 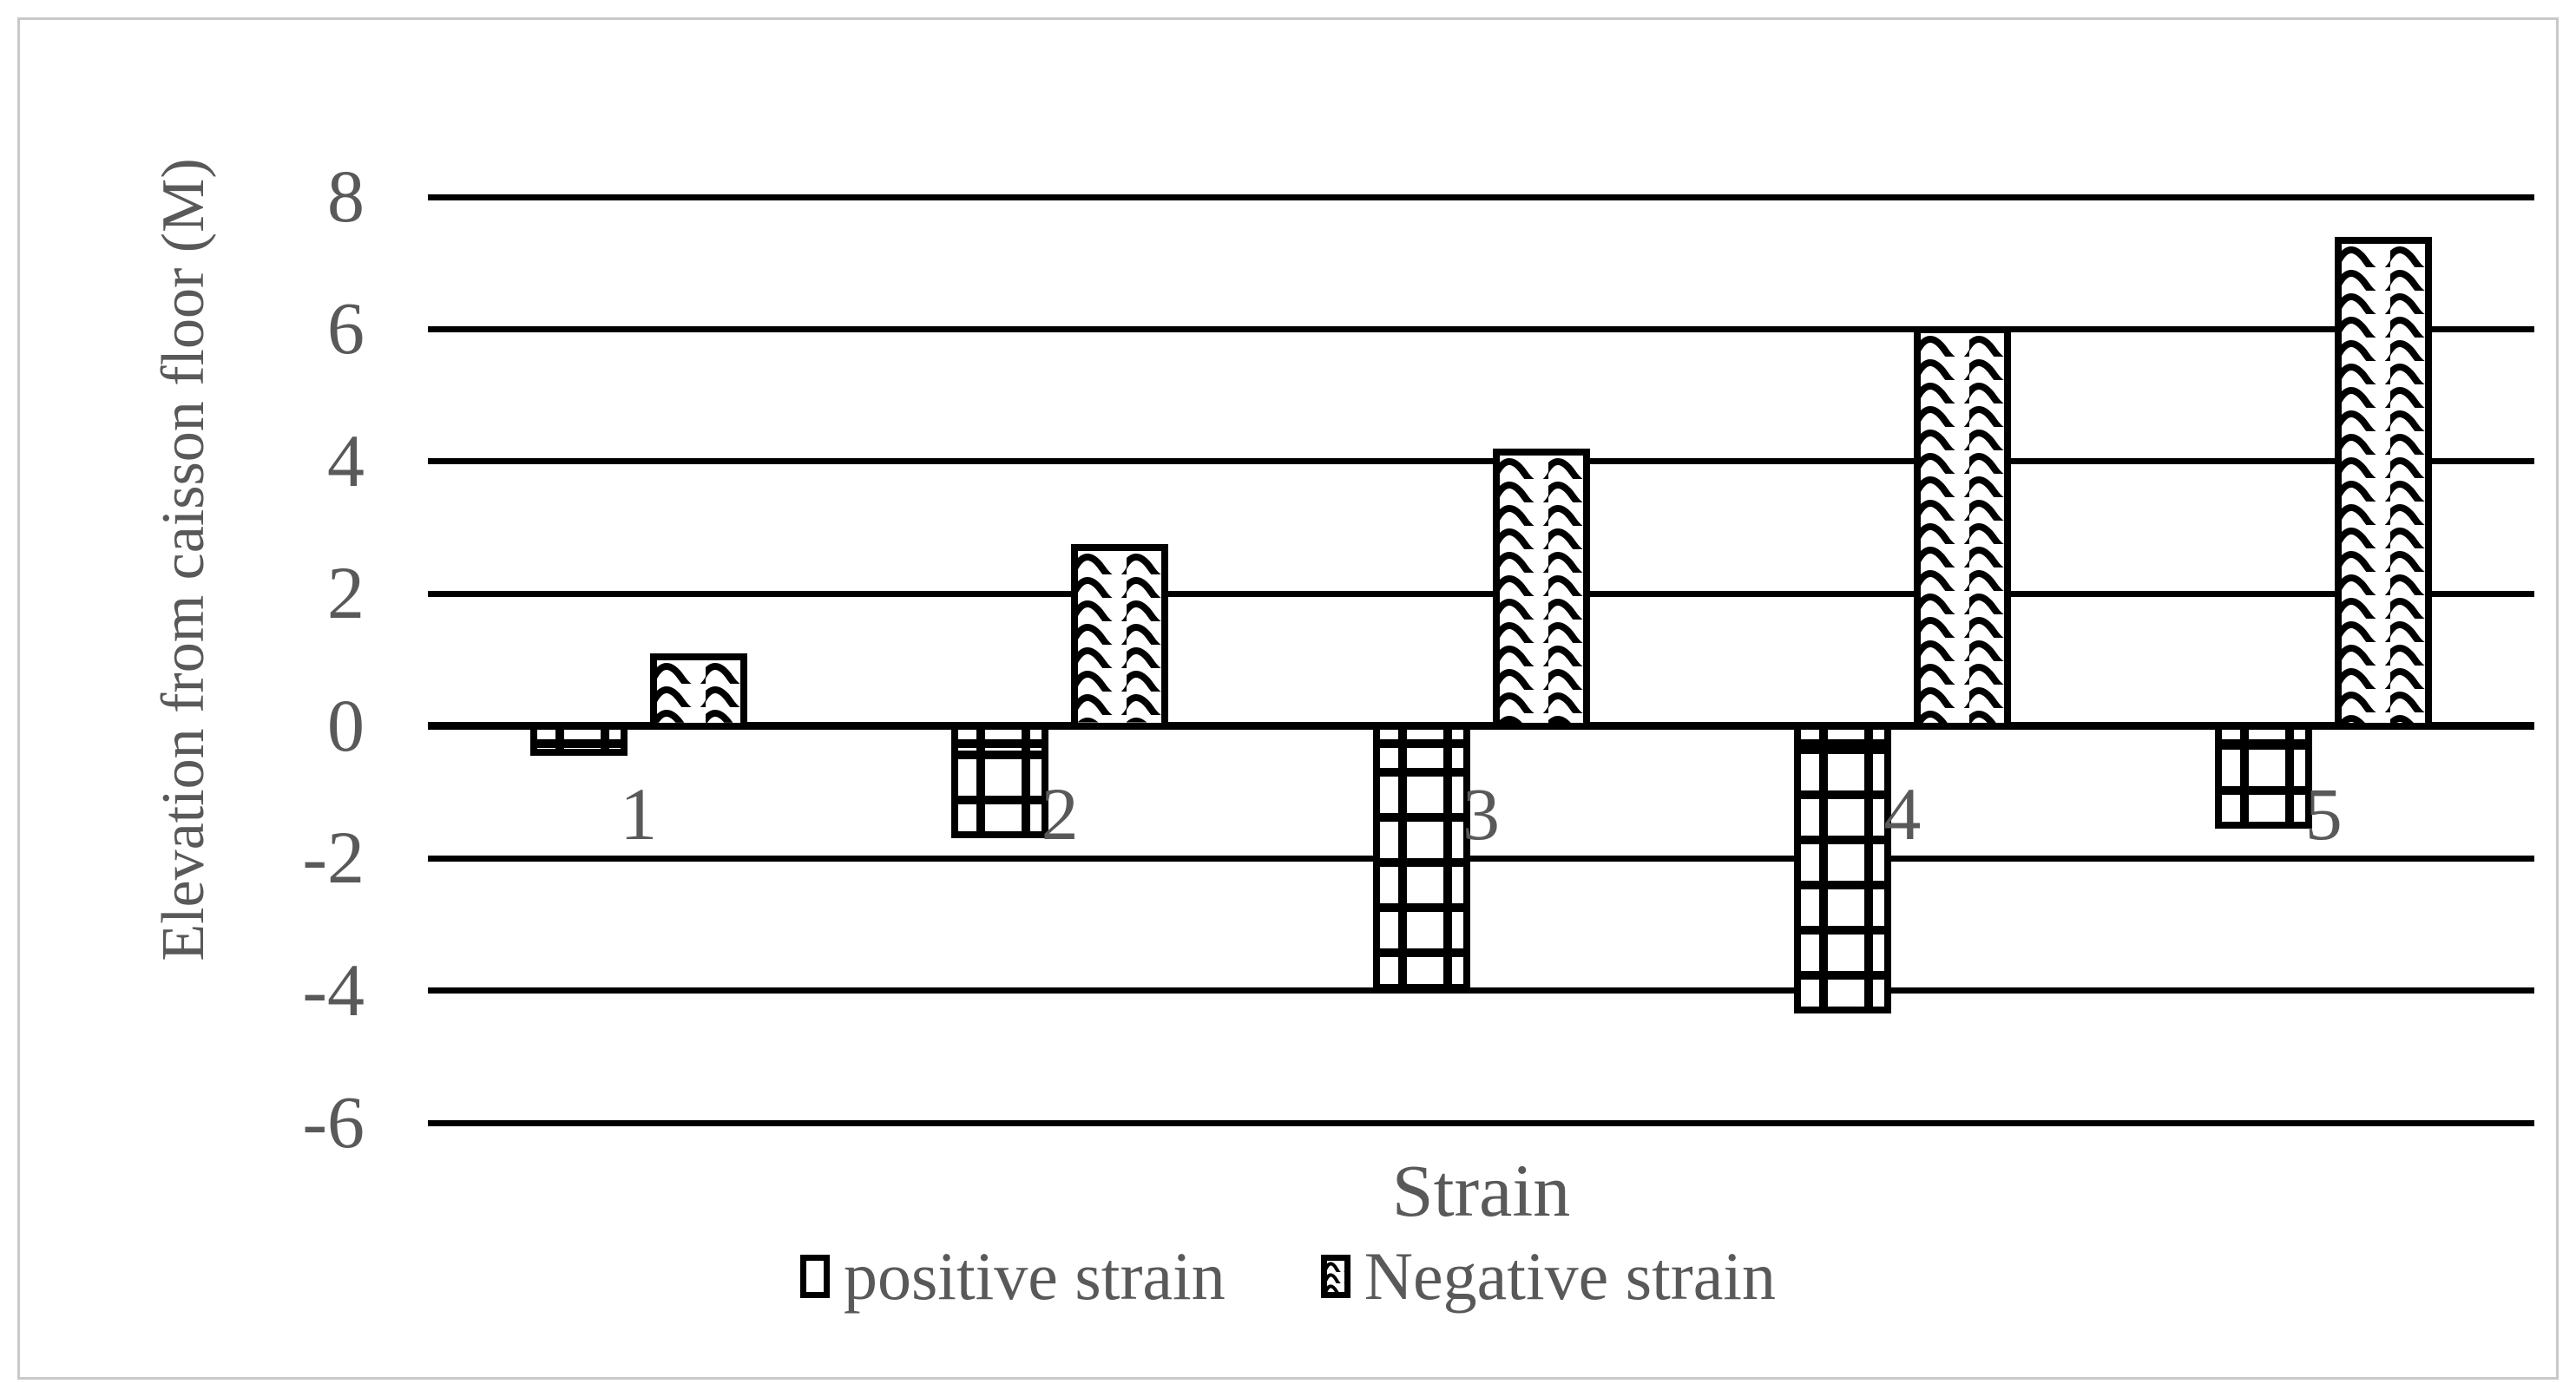 I want to click on y-tick-label: -6, so click(x=333, y=1122).